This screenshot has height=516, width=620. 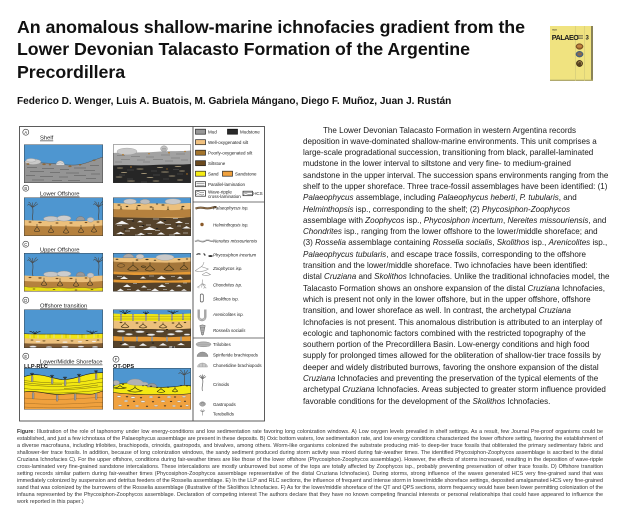 What do you see at coordinates (226, 299) in the screenshot?
I see `svg-text: Skolithos isp.` at bounding box center [226, 299].